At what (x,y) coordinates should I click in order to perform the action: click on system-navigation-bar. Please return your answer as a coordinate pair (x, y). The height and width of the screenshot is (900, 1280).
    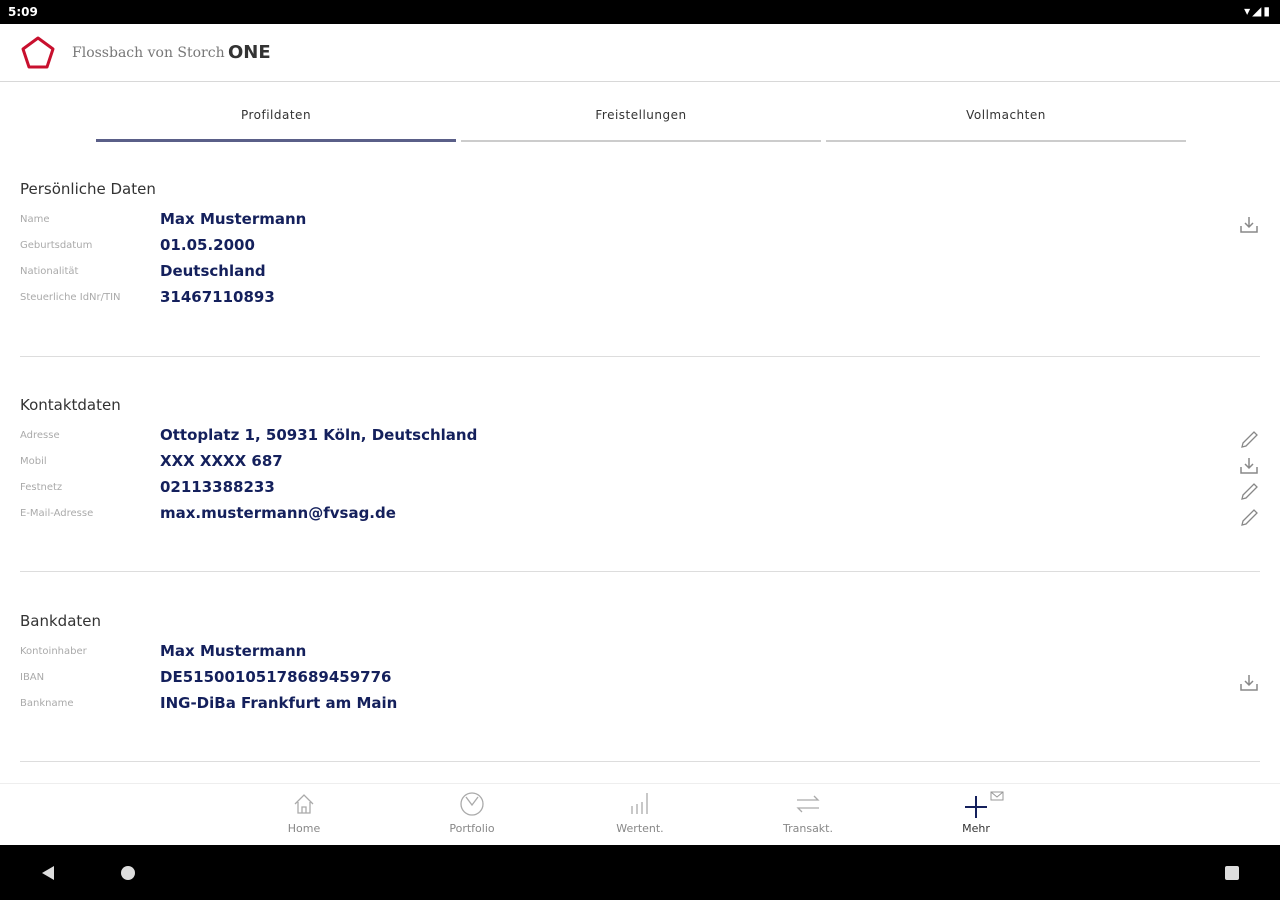
    Looking at the image, I should click on (640, 872).